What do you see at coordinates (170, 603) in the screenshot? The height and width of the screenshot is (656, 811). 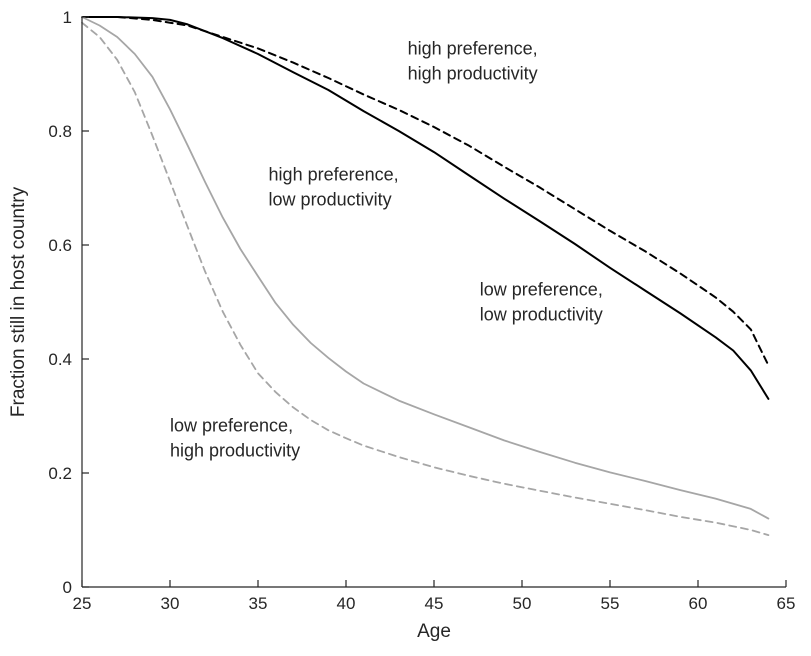 I see `x-tick-label: 30` at bounding box center [170, 603].